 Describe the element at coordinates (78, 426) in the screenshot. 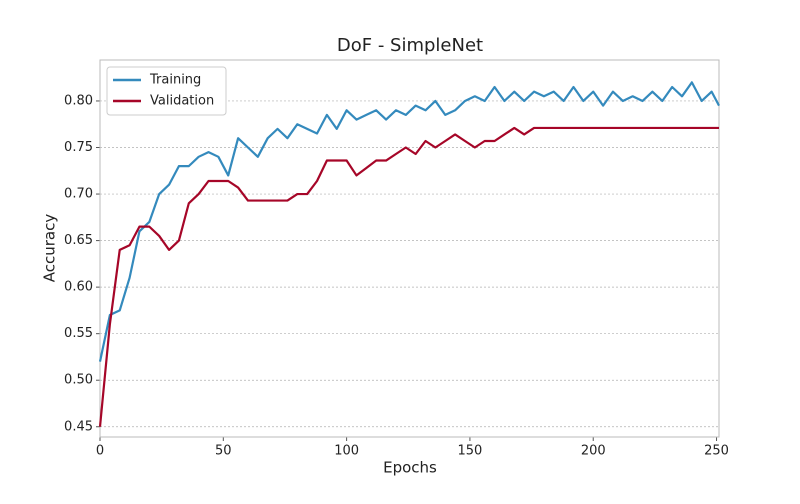

I see `y-tick-label: 0.45` at that location.